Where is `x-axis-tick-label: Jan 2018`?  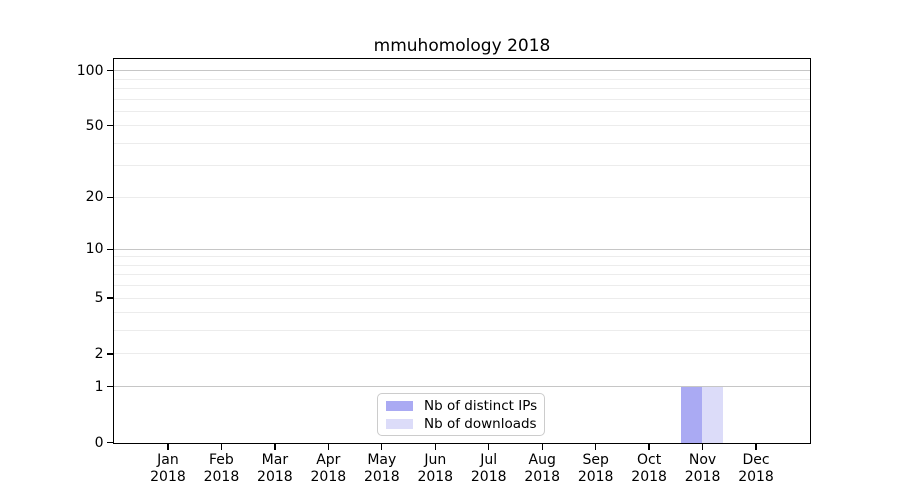 x-axis-tick-label: Jan 2018 is located at coordinates (168, 469).